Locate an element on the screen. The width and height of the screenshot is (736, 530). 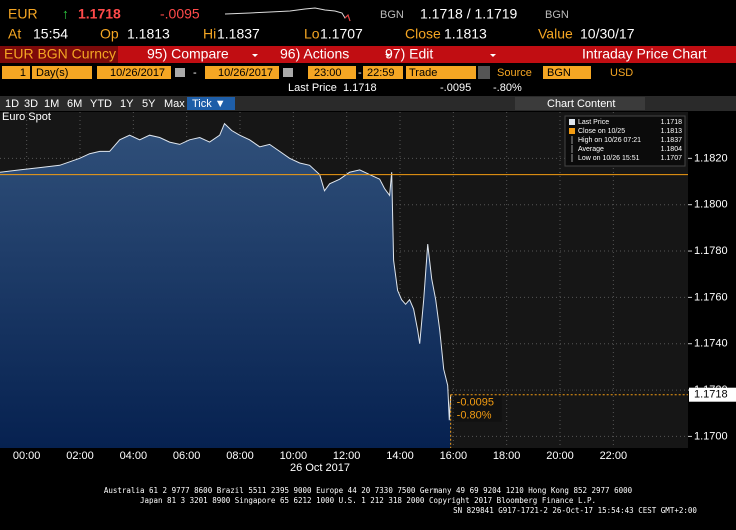
legend-value: 1.1837 is located at coordinates (672, 140).